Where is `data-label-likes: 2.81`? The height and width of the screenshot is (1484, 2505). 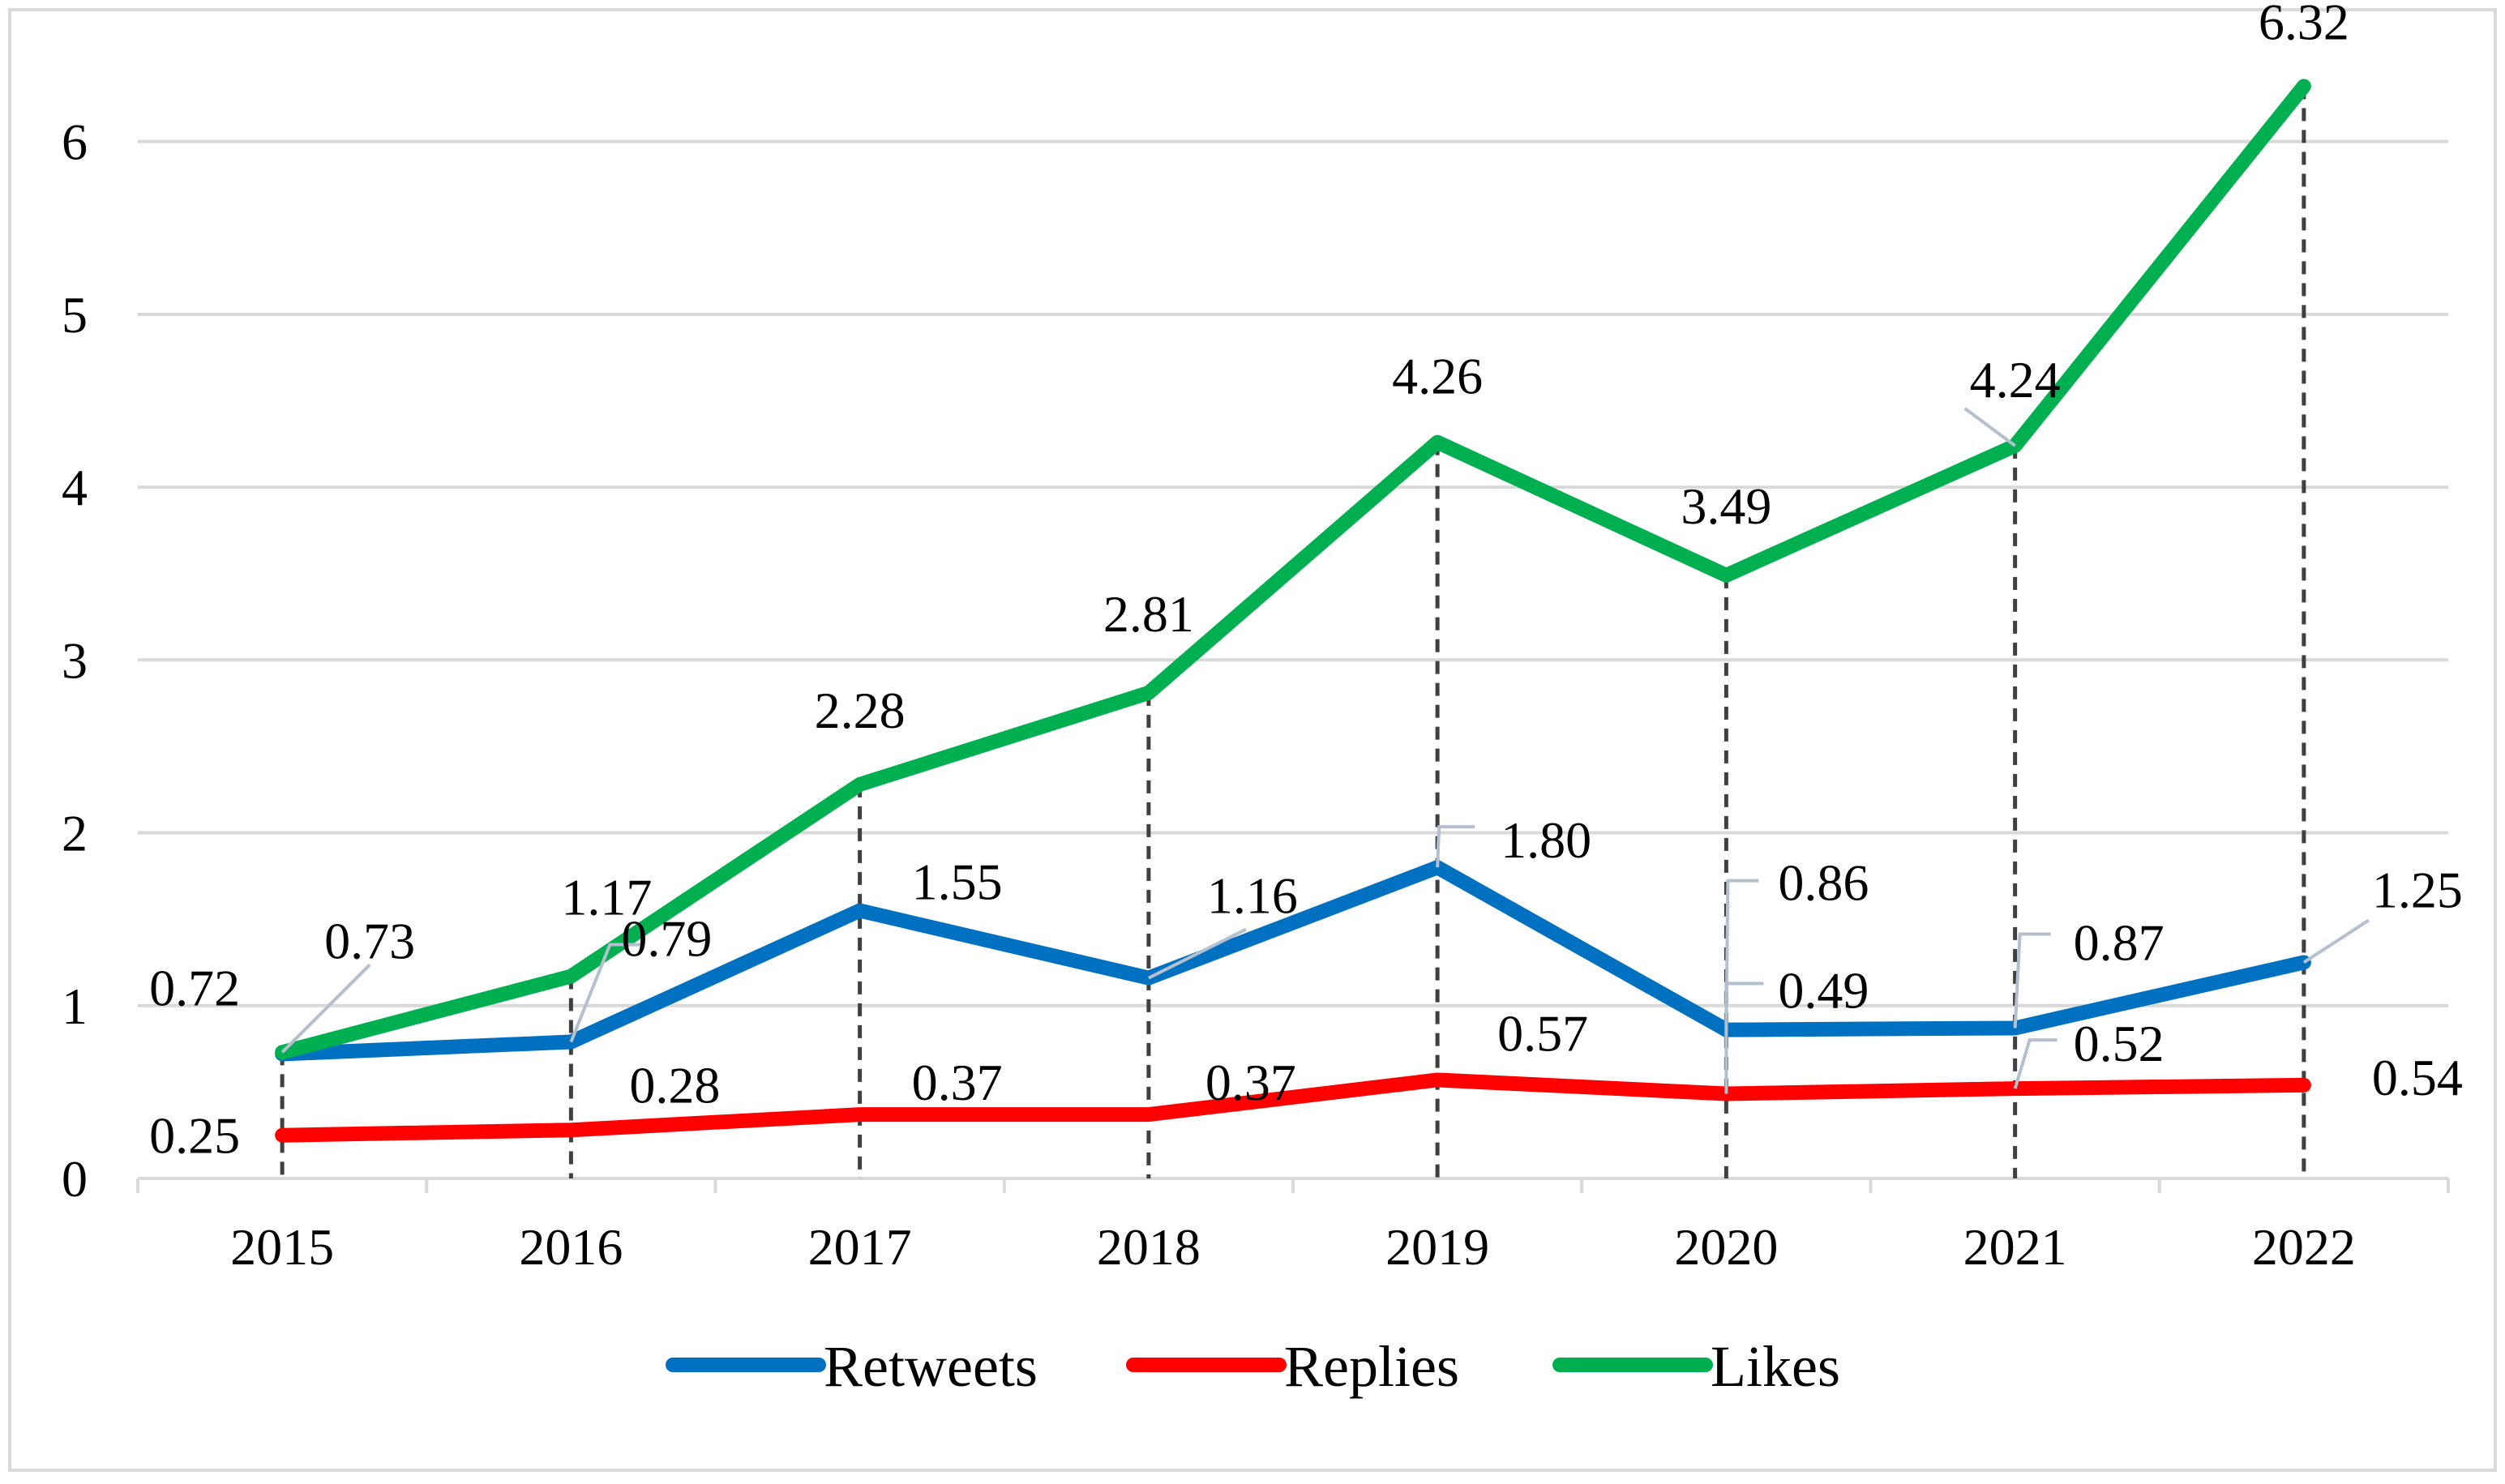
data-label-likes: 2.81 is located at coordinates (1148, 614).